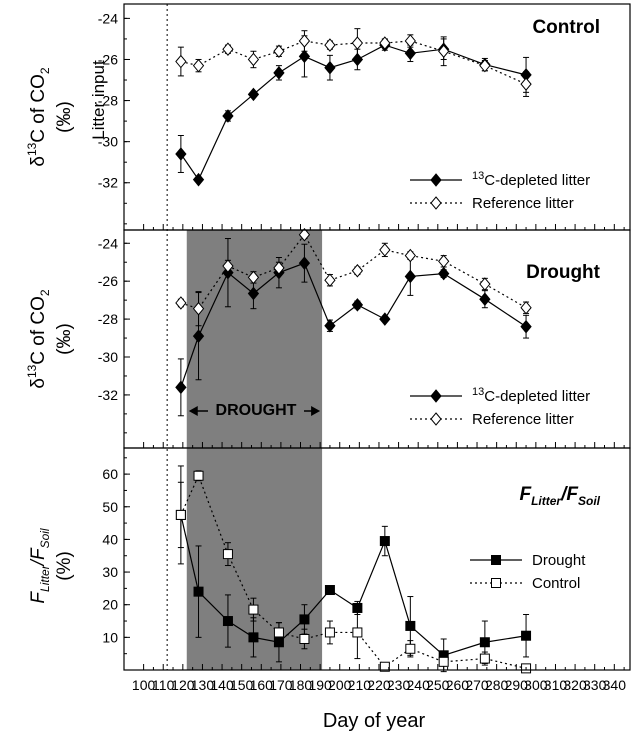 Image resolution: width=640 pixels, height=736 pixels. I want to click on ylabel-flux-unit: (%), so click(64, 566).